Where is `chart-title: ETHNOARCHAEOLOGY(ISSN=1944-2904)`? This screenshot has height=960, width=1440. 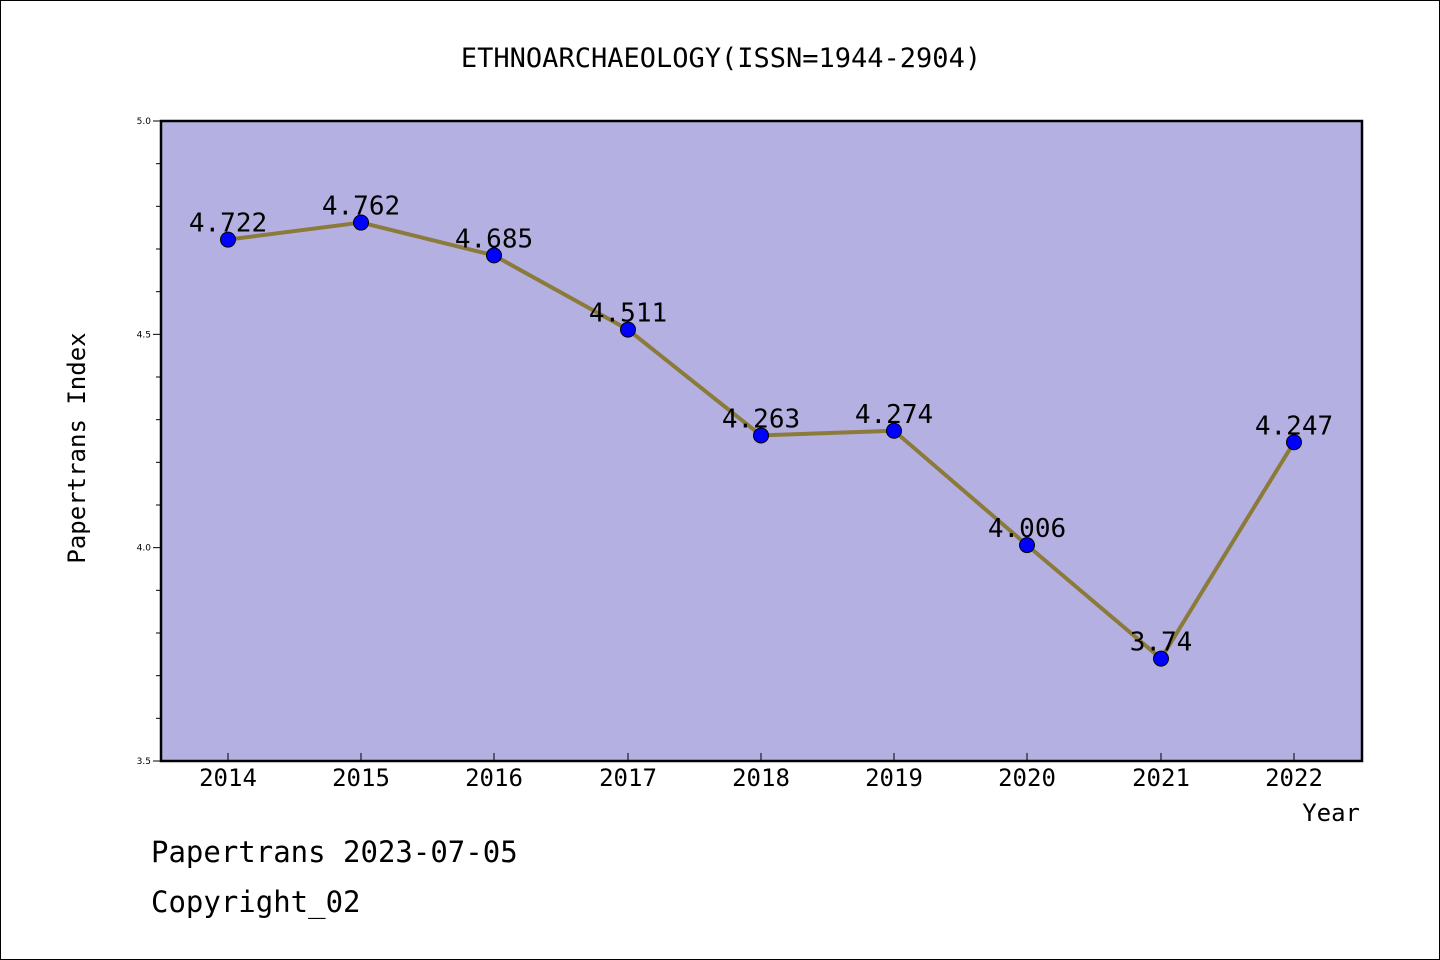 chart-title: ETHNOARCHAEOLOGY(ISSN=1944-2904) is located at coordinates (721, 58).